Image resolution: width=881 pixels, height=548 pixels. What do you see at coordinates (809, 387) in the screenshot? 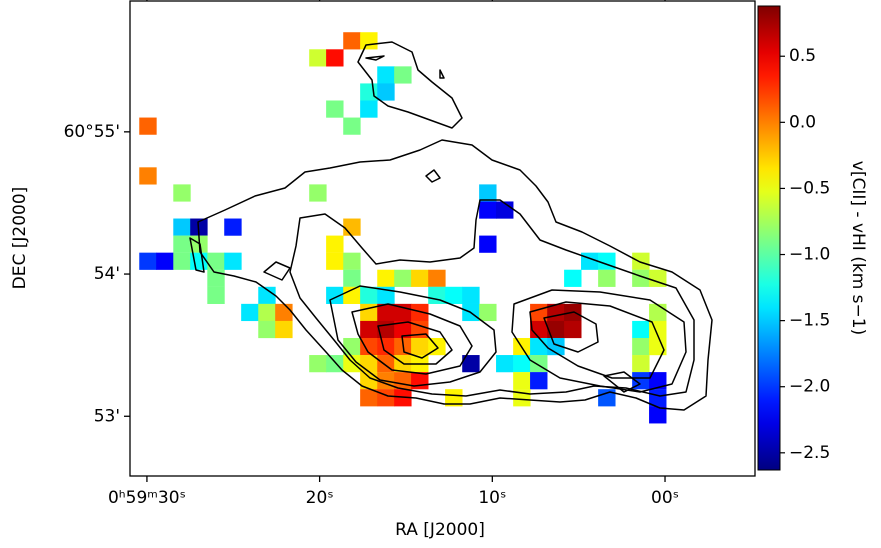
I see `colorbar-tick-label: −2.0` at bounding box center [809, 387].